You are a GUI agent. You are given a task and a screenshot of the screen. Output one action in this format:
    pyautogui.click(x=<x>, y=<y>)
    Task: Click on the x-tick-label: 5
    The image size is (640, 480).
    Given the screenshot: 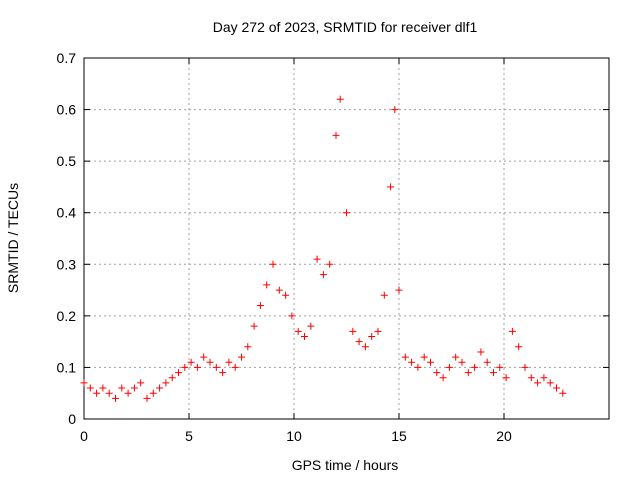 What is the action you would take?
    pyautogui.click(x=189, y=436)
    